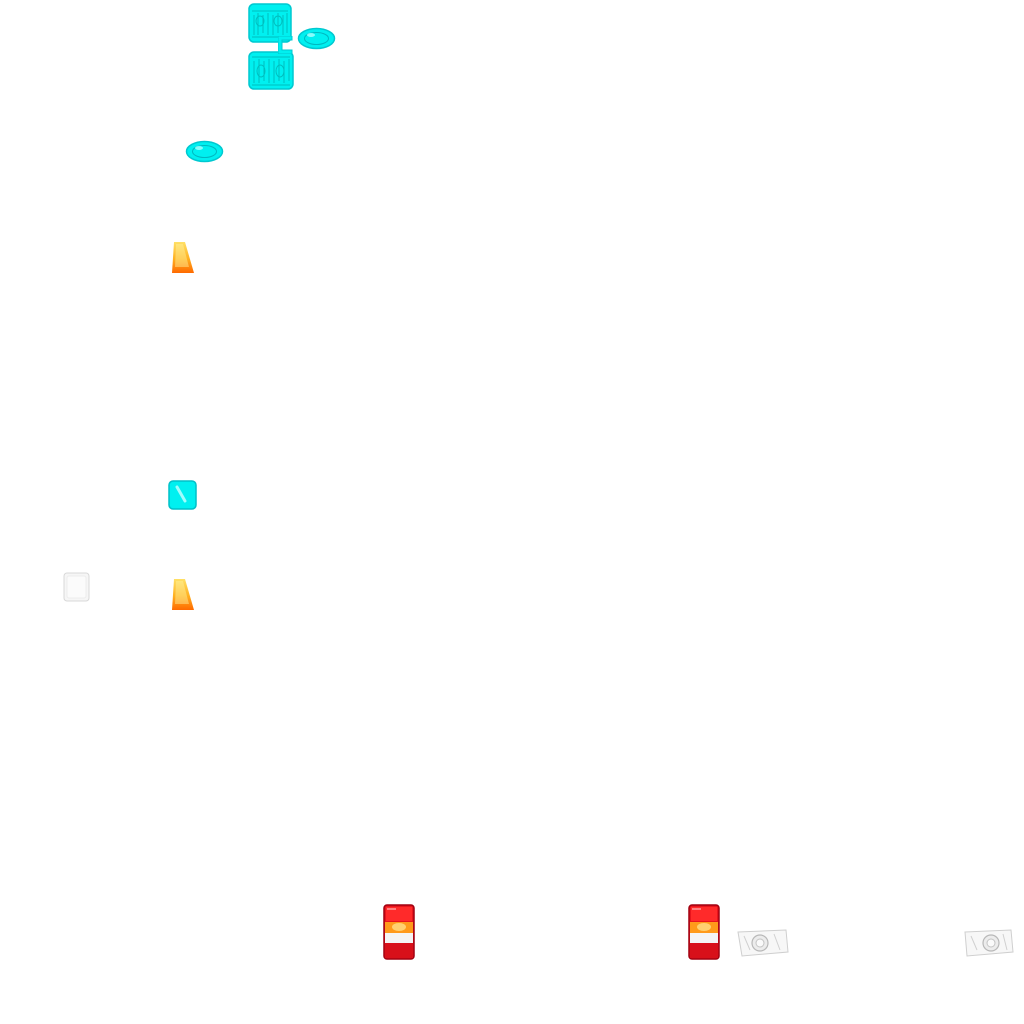 This screenshot has height=1024, width=1024. Describe the element at coordinates (286, 45) in the screenshot. I see `cyan-connector-tab-icon` at that location.